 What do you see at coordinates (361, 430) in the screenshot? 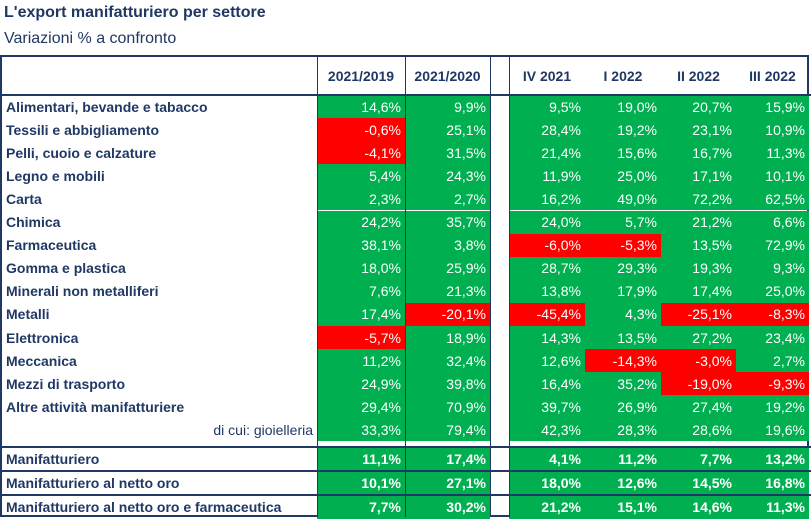
I see `table-cell: 33,3%` at bounding box center [361, 430].